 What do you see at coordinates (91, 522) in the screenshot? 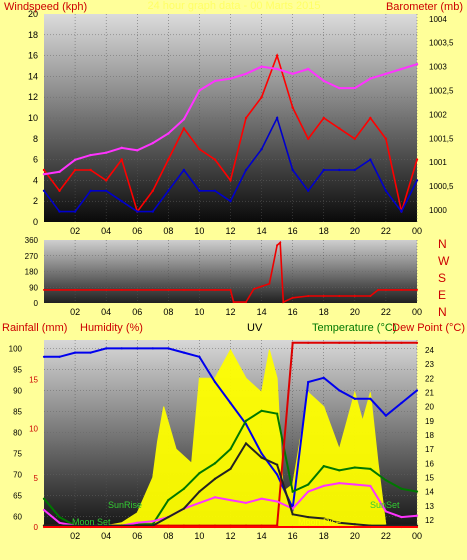
I see `moonset-marker-label: Moon Set` at bounding box center [91, 522].